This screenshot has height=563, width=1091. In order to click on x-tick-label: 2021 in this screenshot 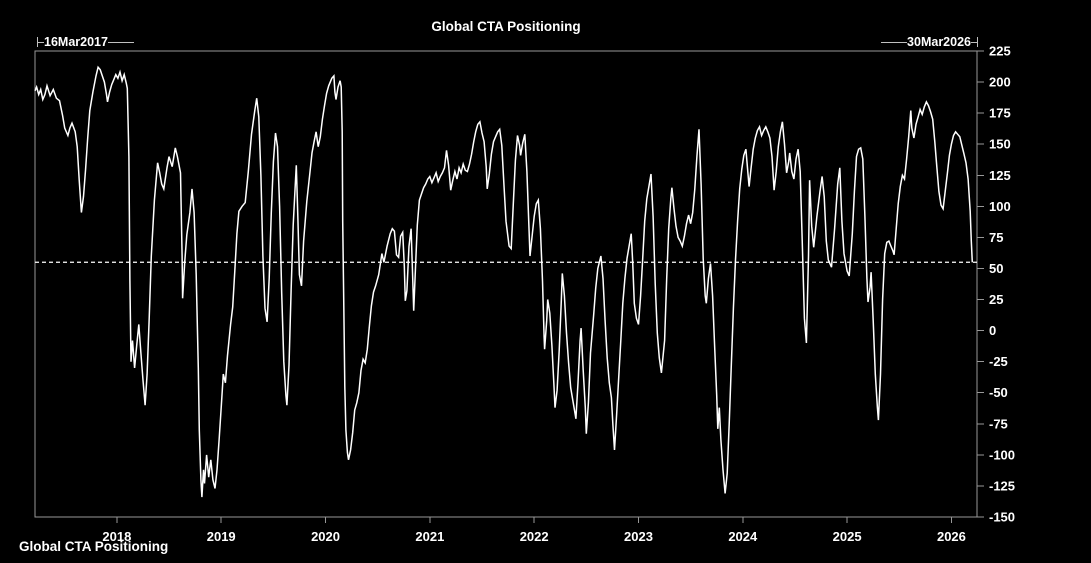, I will do `click(429, 536)`.